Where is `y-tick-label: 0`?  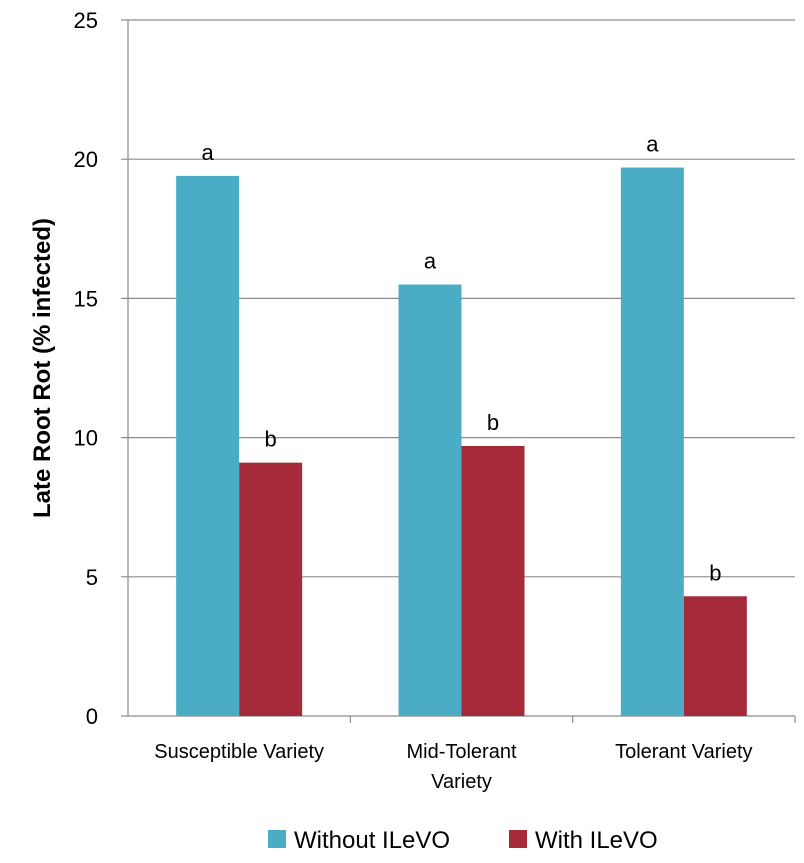
y-tick-label: 0 is located at coordinates (92, 716).